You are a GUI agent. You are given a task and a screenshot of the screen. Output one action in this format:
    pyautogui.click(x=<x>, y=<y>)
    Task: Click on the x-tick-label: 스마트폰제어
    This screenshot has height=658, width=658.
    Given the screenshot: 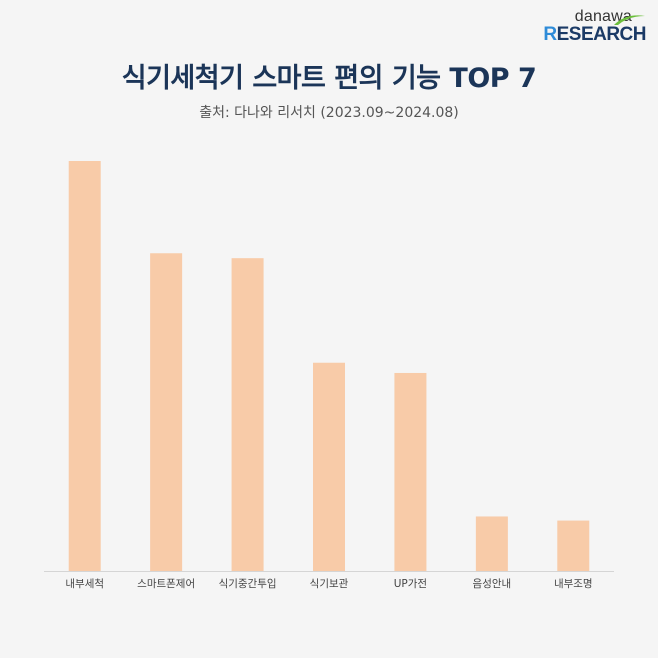 What is the action you would take?
    pyautogui.click(x=166, y=584)
    